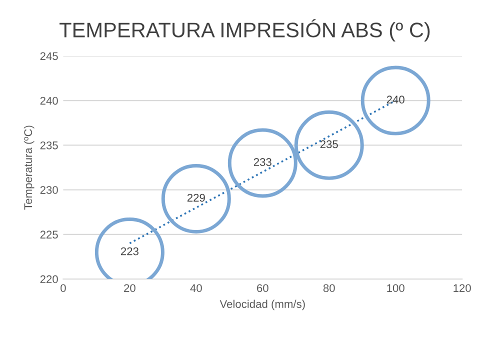  I want to click on x-tick-label: 20, so click(130, 288).